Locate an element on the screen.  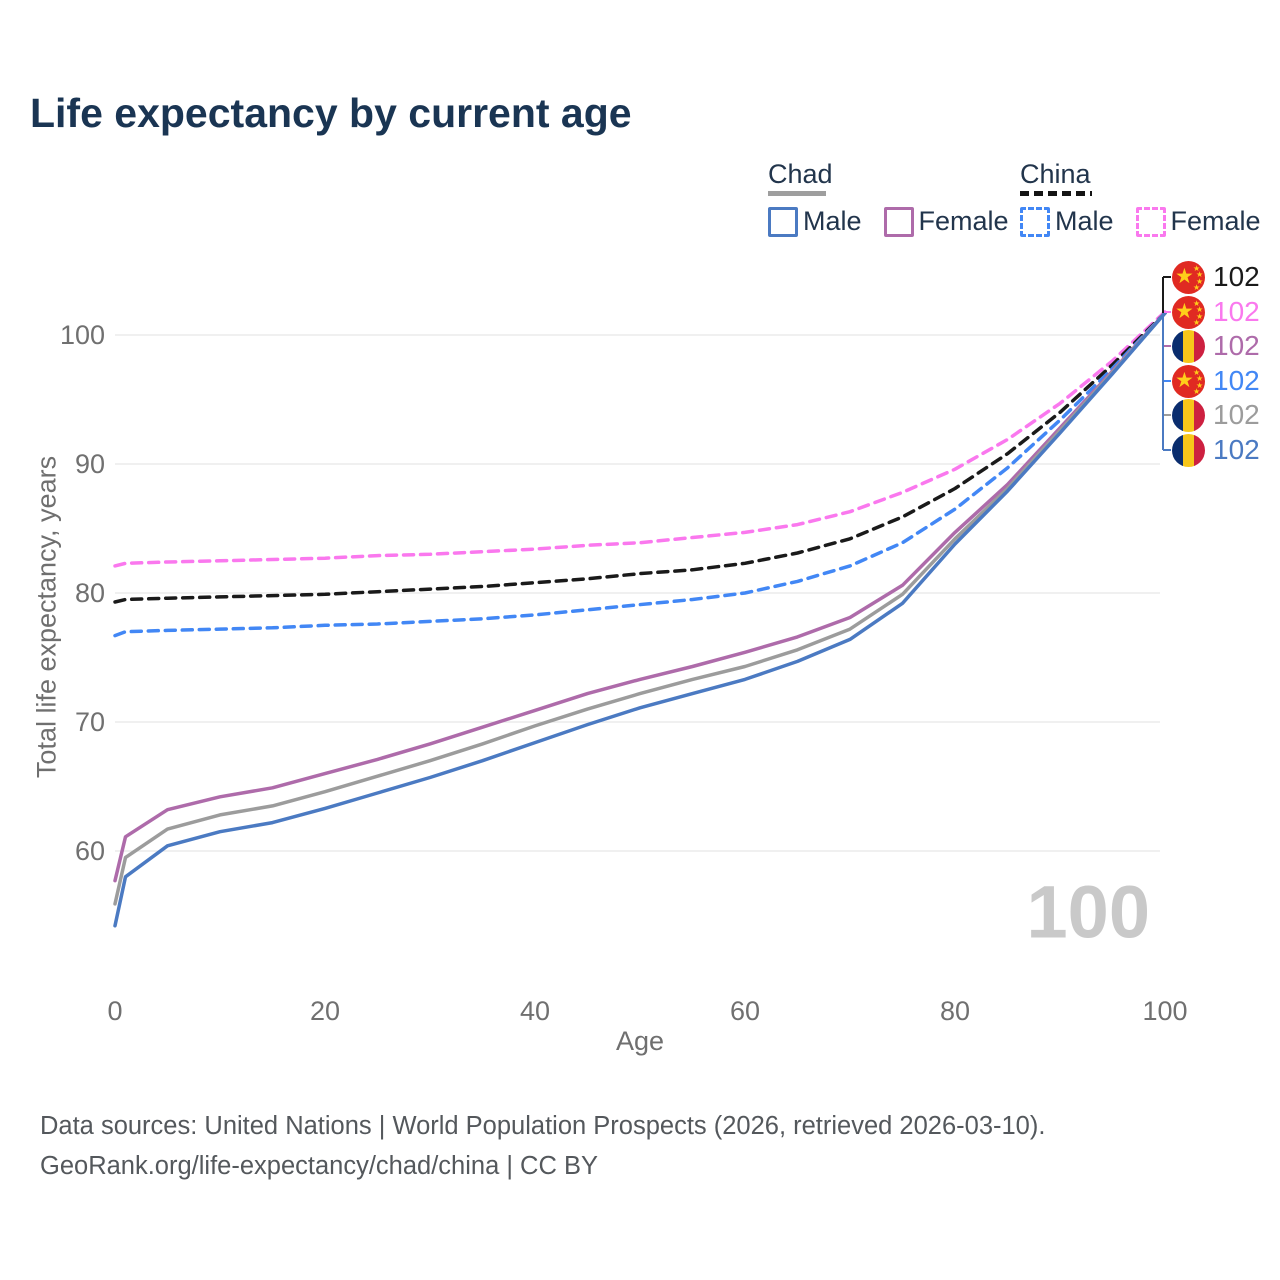
end-value-china-female: 102 is located at coordinates (1236, 311).